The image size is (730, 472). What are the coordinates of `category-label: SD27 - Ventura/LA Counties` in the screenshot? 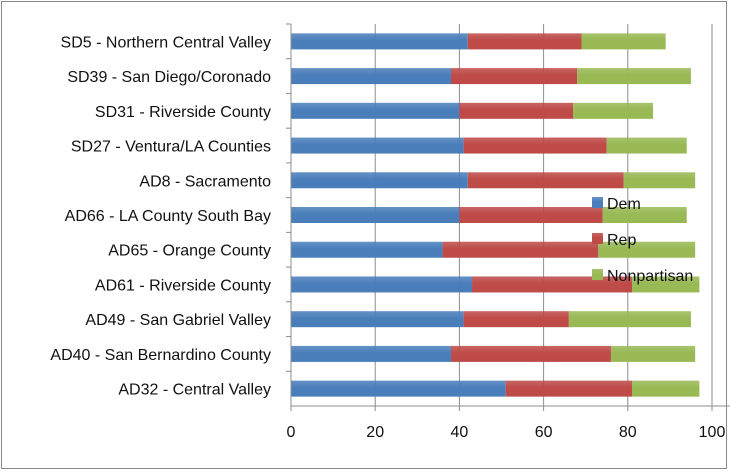 It's located at (171, 147).